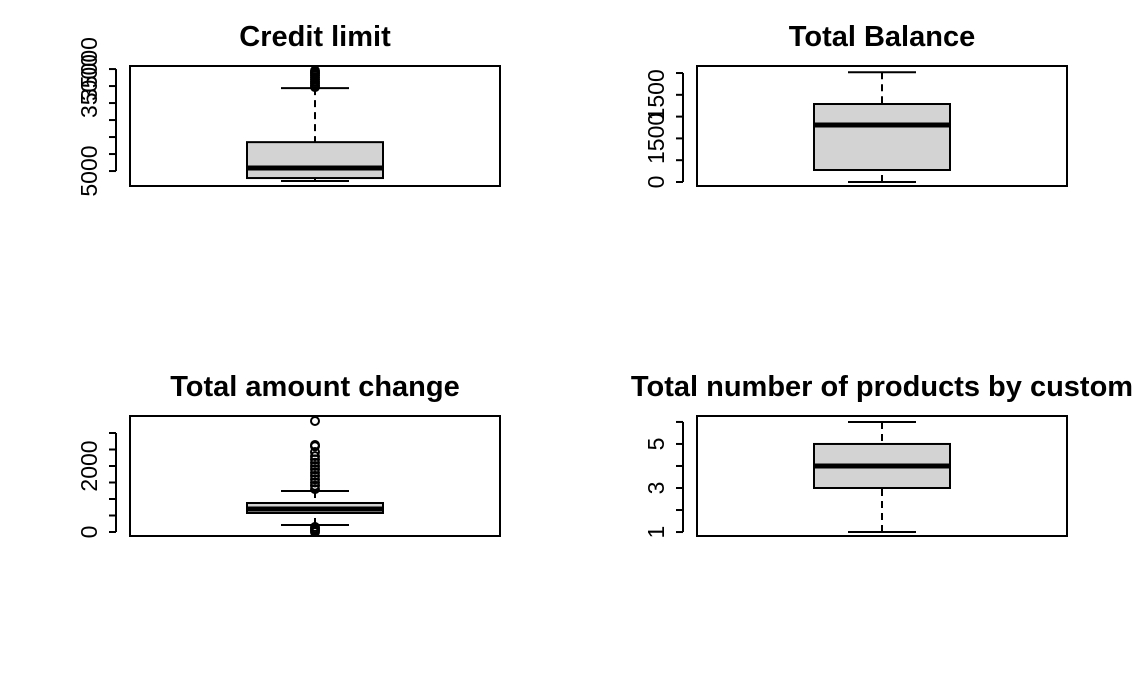 This screenshot has width=1134, height=700. What do you see at coordinates (656, 444) in the screenshot?
I see `y-tick-label: 5` at bounding box center [656, 444].